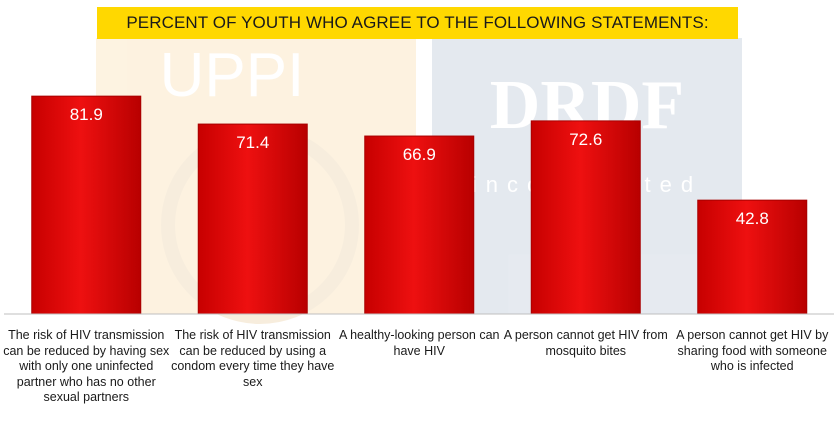 Image resolution: width=838 pixels, height=424 pixels. I want to click on bar-value-label: 72.6, so click(585, 139).